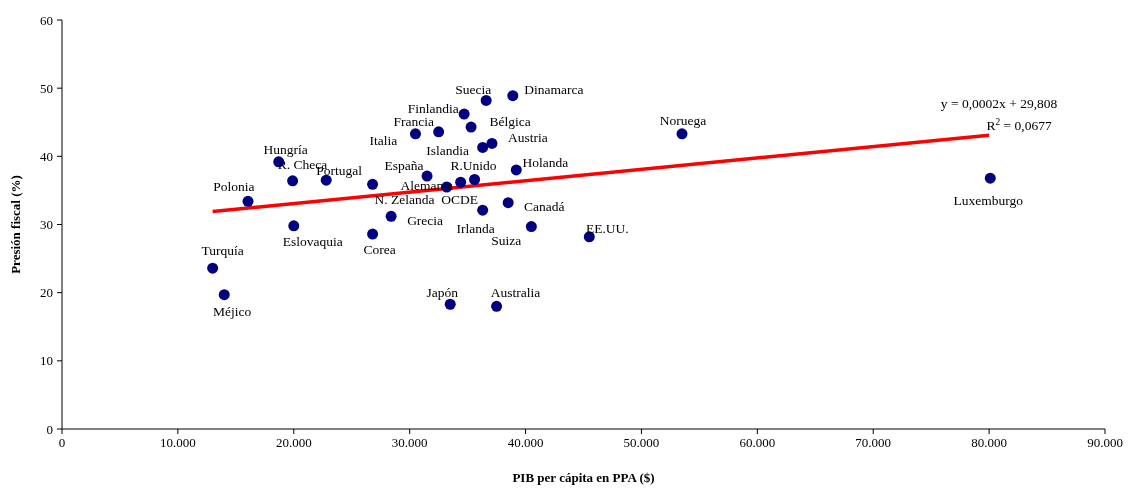 The height and width of the screenshot is (490, 1128). What do you see at coordinates (379, 249) in the screenshot?
I see `annotation: Corea` at bounding box center [379, 249].